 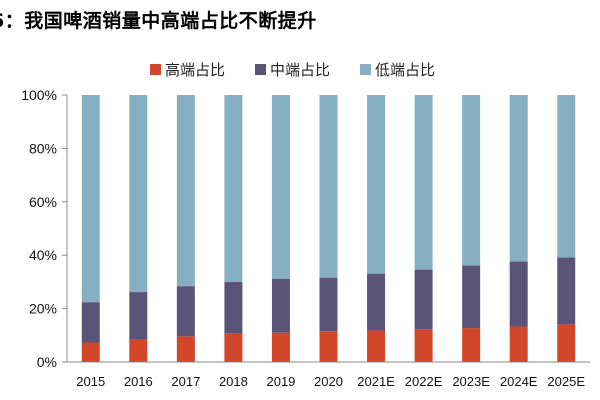 I want to click on x-tick-label: 2021E, so click(x=376, y=381).